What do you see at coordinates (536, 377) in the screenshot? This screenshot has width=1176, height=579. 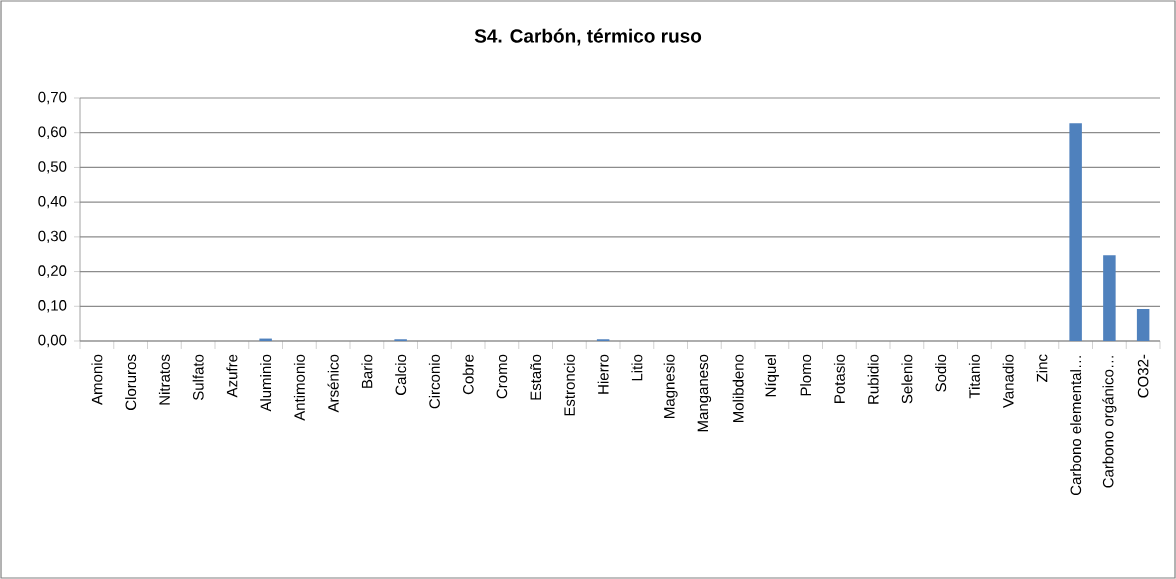 I see `x-tick-label: Estaño` at bounding box center [536, 377].